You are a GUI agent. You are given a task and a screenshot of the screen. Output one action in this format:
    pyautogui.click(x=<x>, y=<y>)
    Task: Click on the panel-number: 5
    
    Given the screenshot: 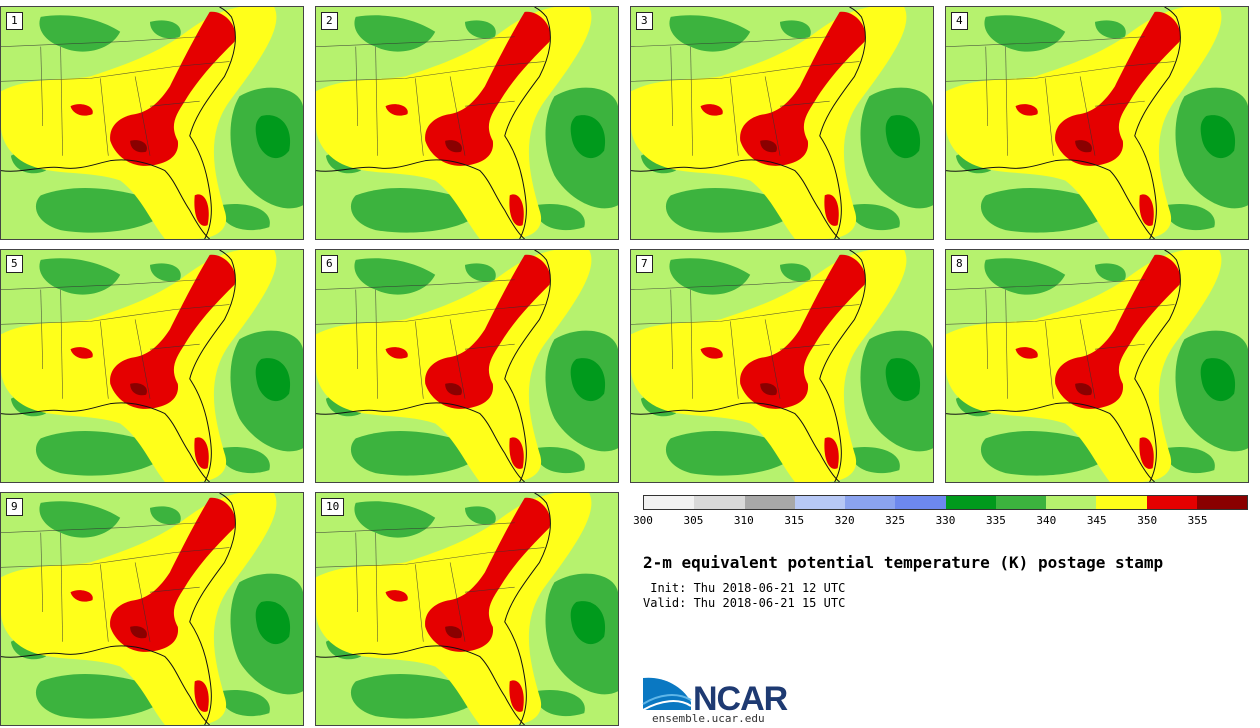 What is the action you would take?
    pyautogui.click(x=14, y=264)
    